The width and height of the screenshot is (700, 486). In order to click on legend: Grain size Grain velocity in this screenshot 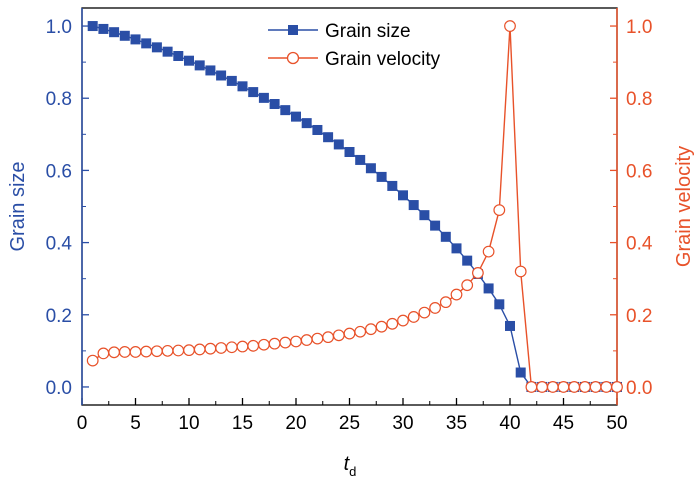, I will do `click(354, 45)`.